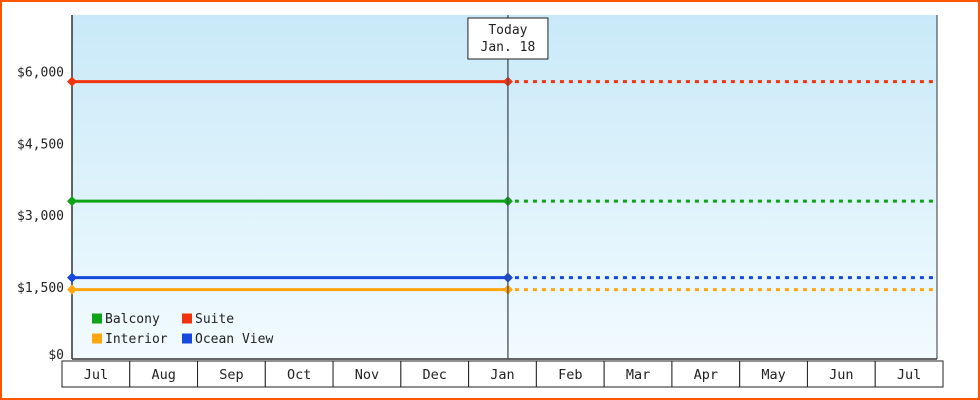  What do you see at coordinates (72, 81) in the screenshot?
I see `series-marker-suite` at bounding box center [72, 81].